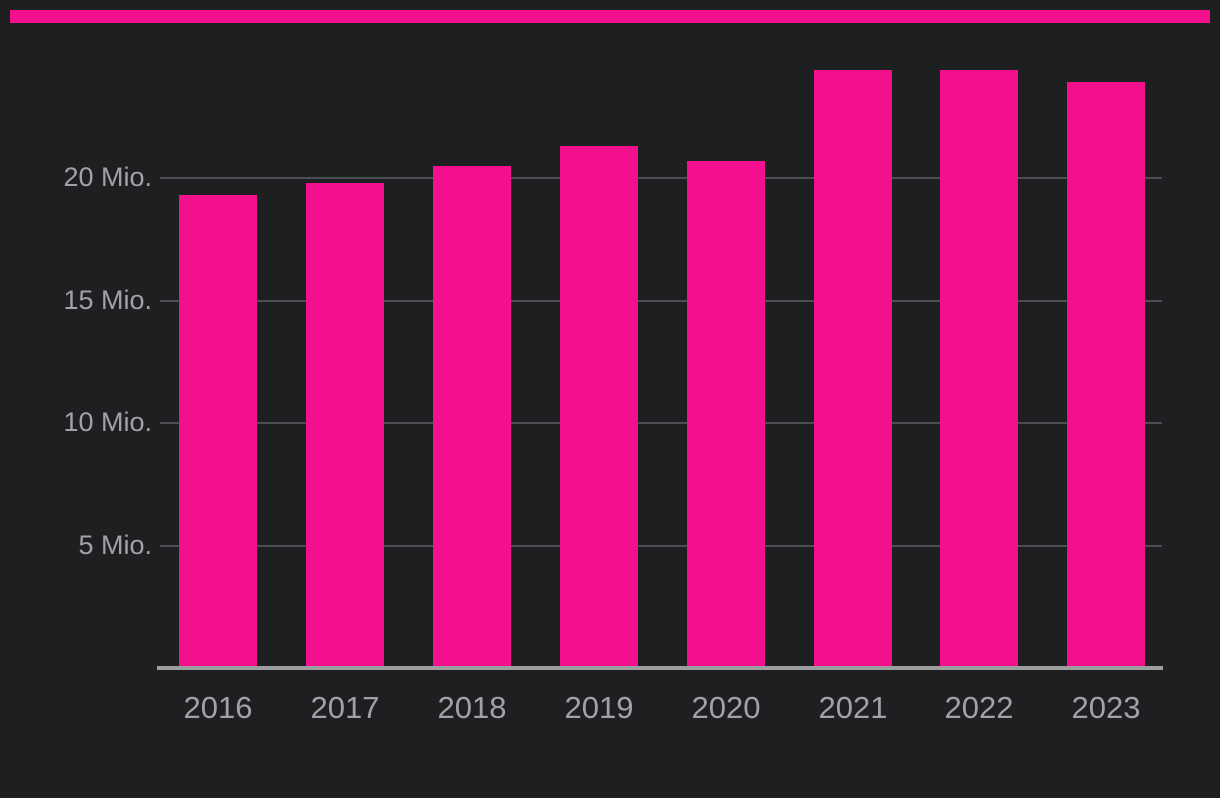 Image resolution: width=1220 pixels, height=798 pixels. What do you see at coordinates (979, 369) in the screenshot?
I see `bar-2022` at bounding box center [979, 369].